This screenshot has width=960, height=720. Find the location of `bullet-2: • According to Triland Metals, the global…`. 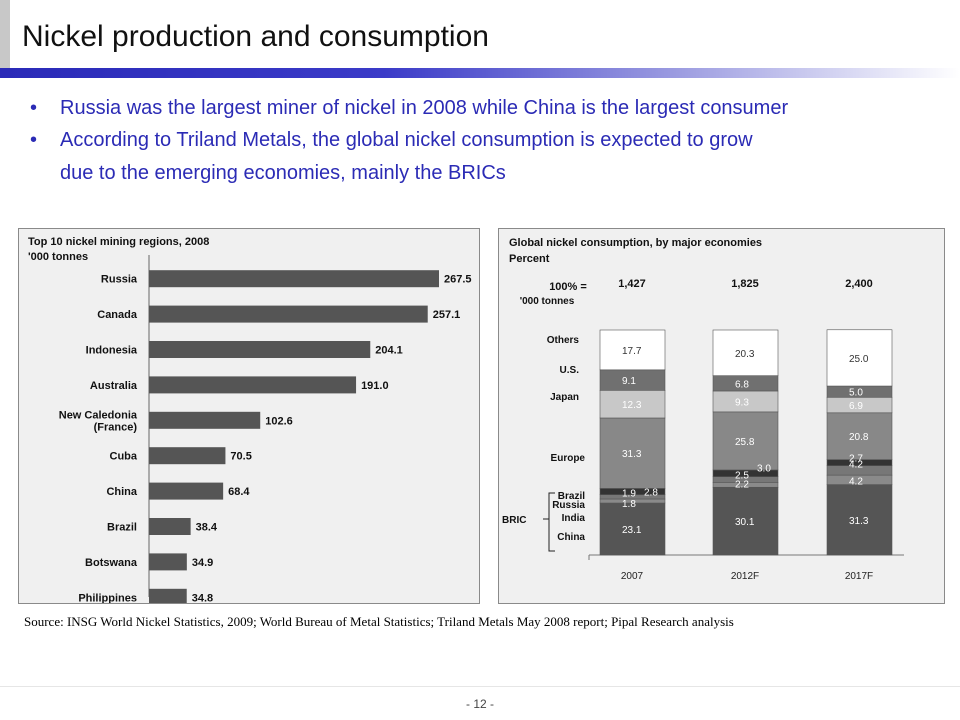

bullet-2: • According to Triland Metals, the global… is located at coordinates (391, 140).